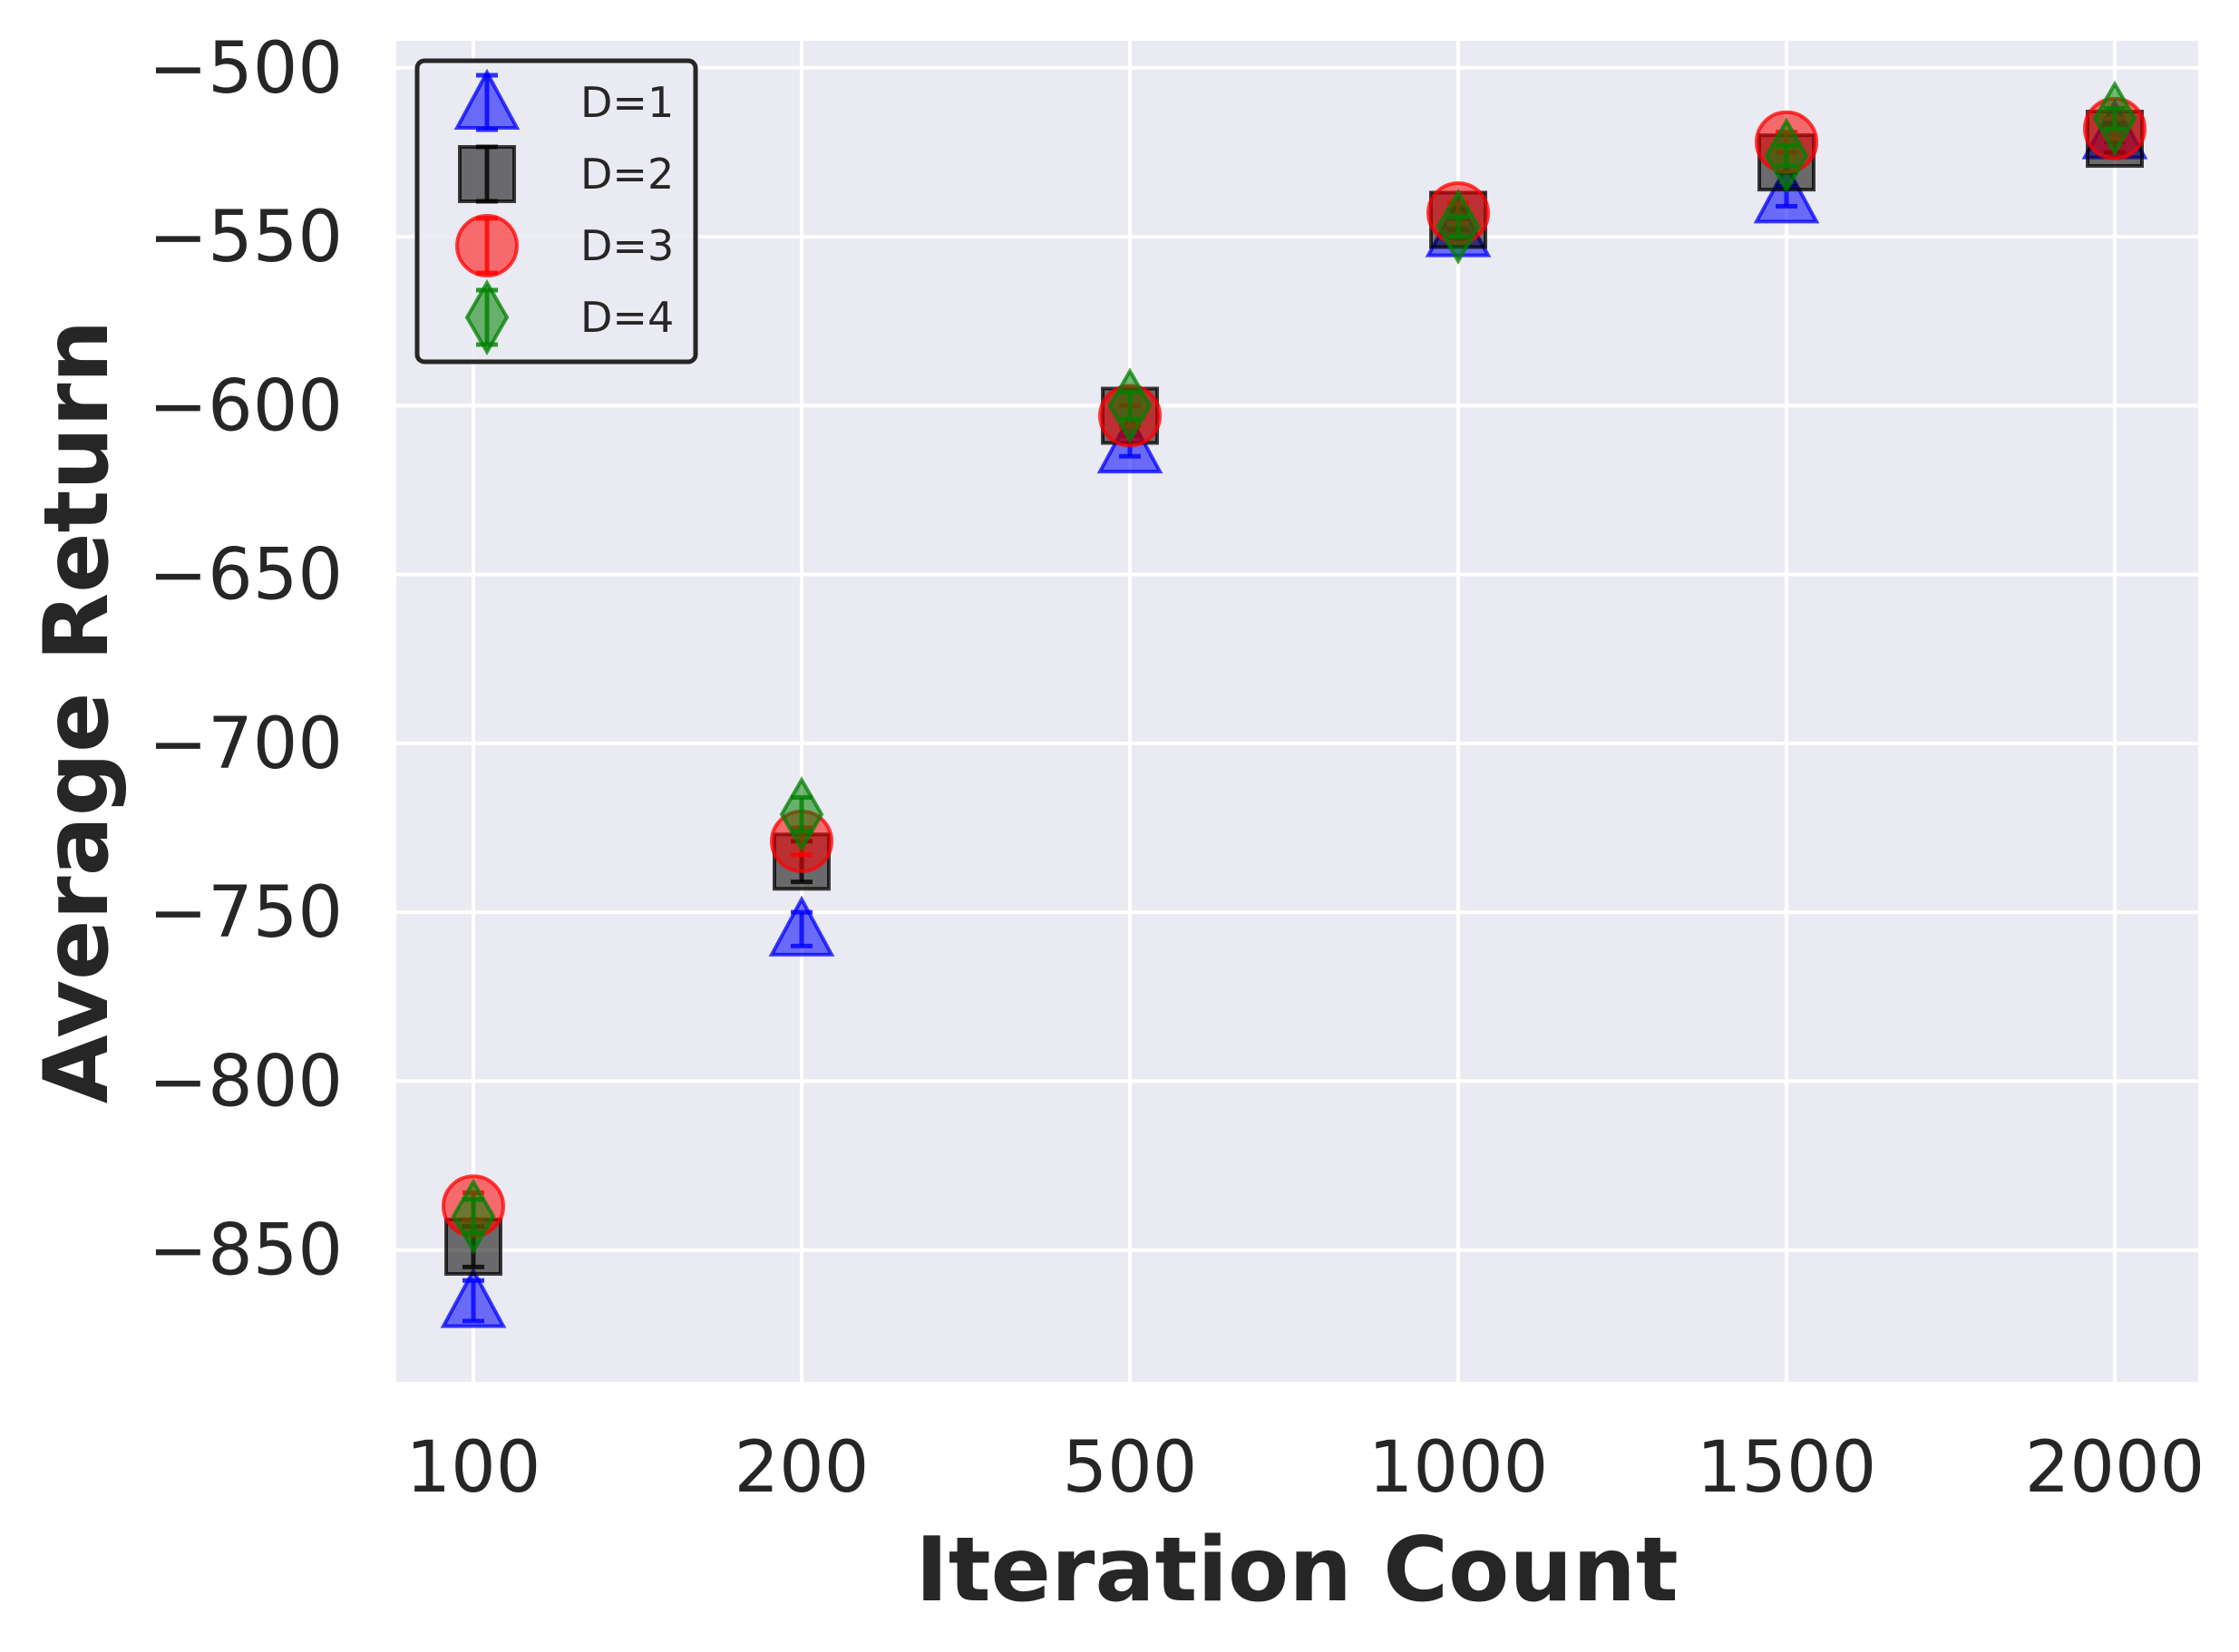 The width and height of the screenshot is (2239, 1652). I want to click on x-axis-title: Iteration Count, so click(1297, 1571).